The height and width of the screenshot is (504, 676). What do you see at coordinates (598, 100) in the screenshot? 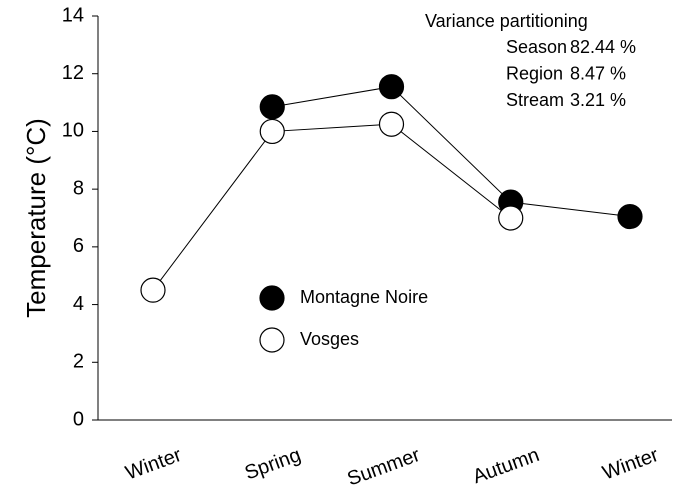
I see `annotation-value: 3.21 %` at bounding box center [598, 100].